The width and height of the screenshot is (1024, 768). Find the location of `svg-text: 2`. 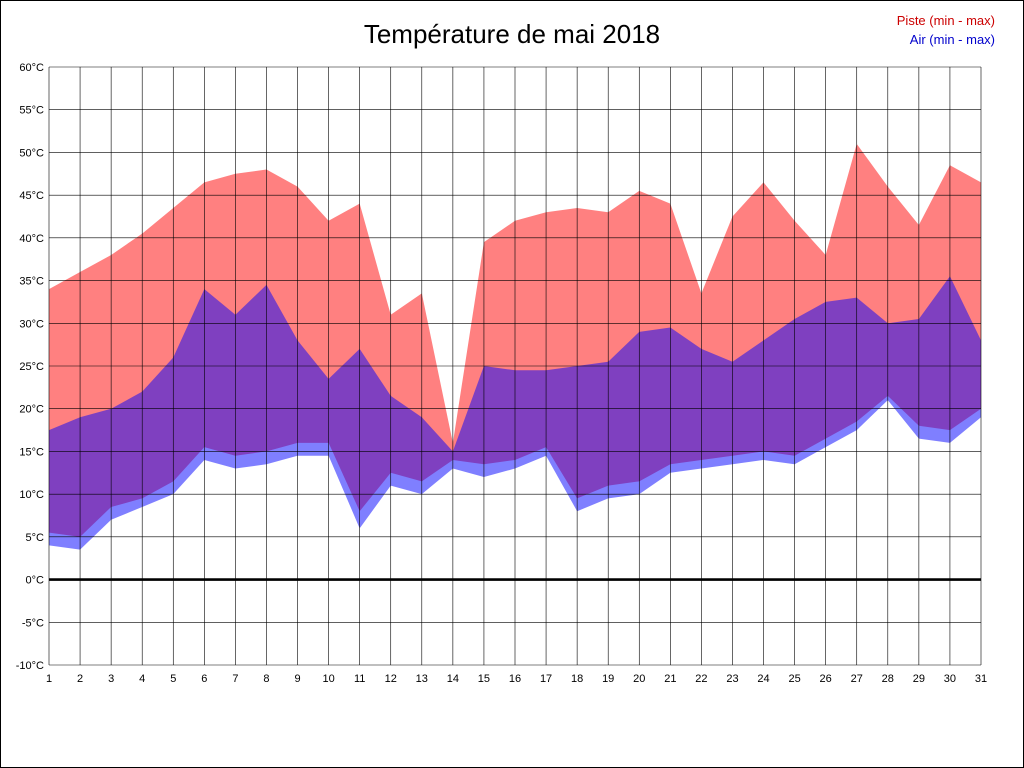

svg-text: 2 is located at coordinates (80, 679).